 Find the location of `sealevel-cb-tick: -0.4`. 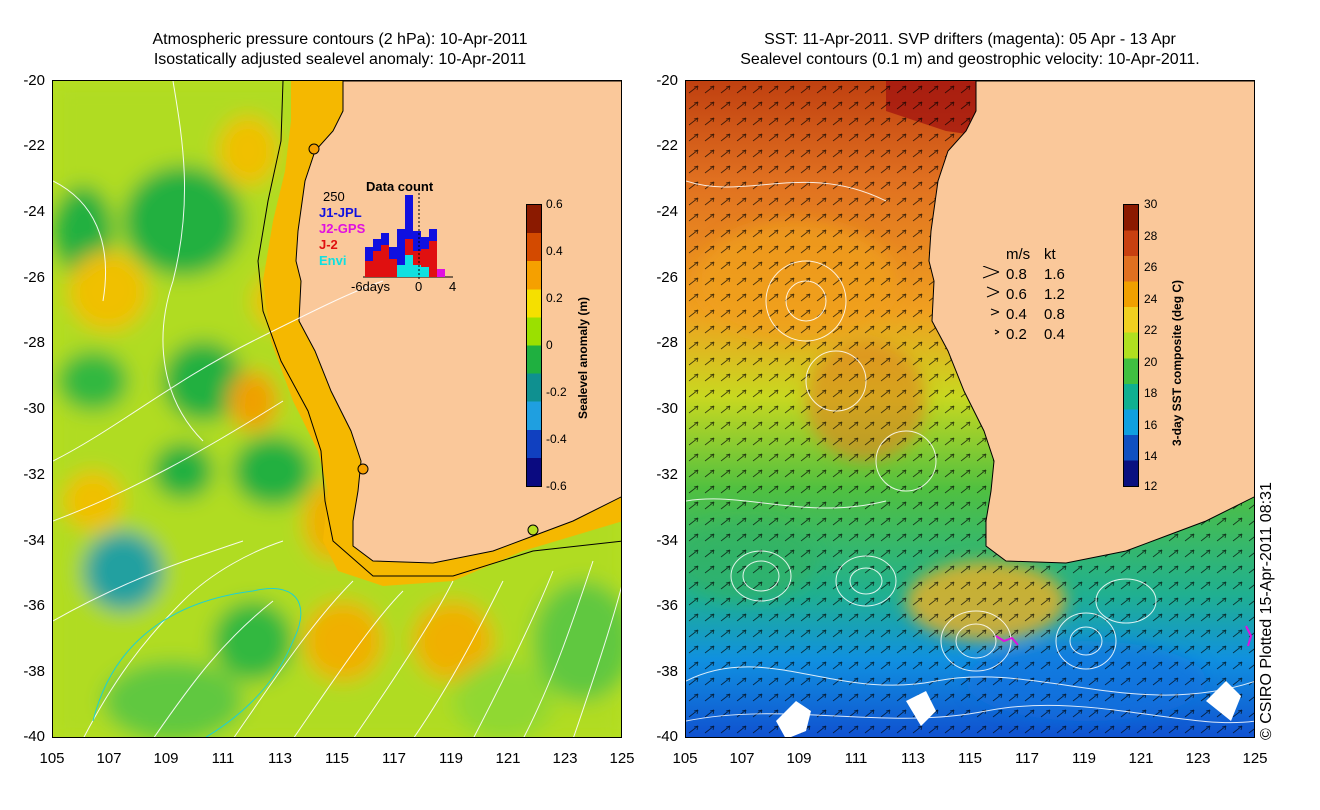

sealevel-cb-tick: -0.4 is located at coordinates (556, 439).